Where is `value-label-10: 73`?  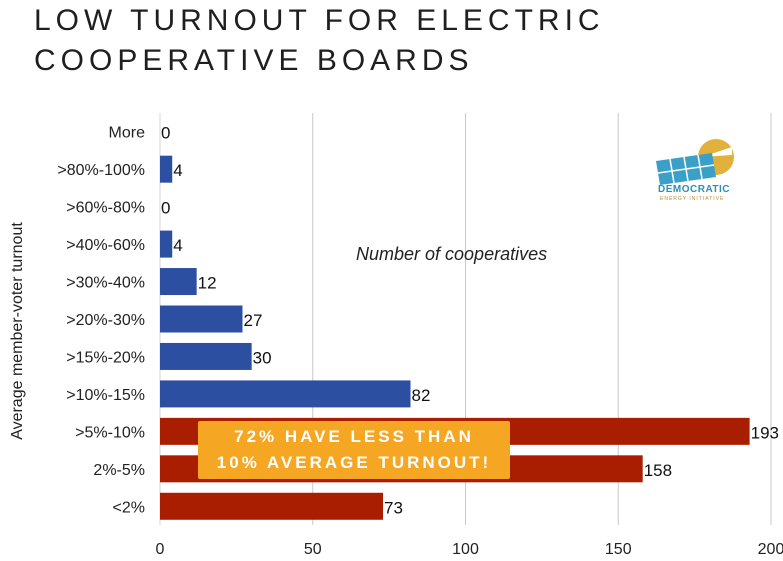 value-label-10: 73 is located at coordinates (393, 507).